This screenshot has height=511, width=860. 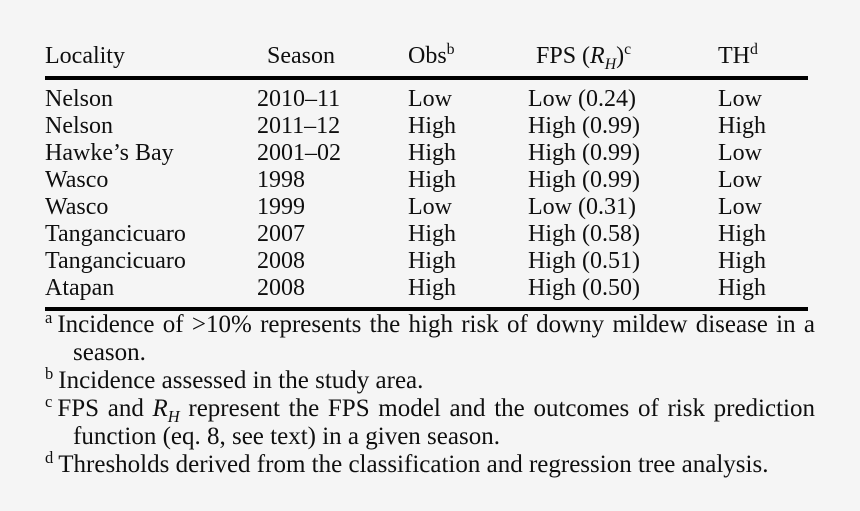 What do you see at coordinates (173, 416) in the screenshot?
I see `footnote-c-variable-sub: H` at bounding box center [173, 416].